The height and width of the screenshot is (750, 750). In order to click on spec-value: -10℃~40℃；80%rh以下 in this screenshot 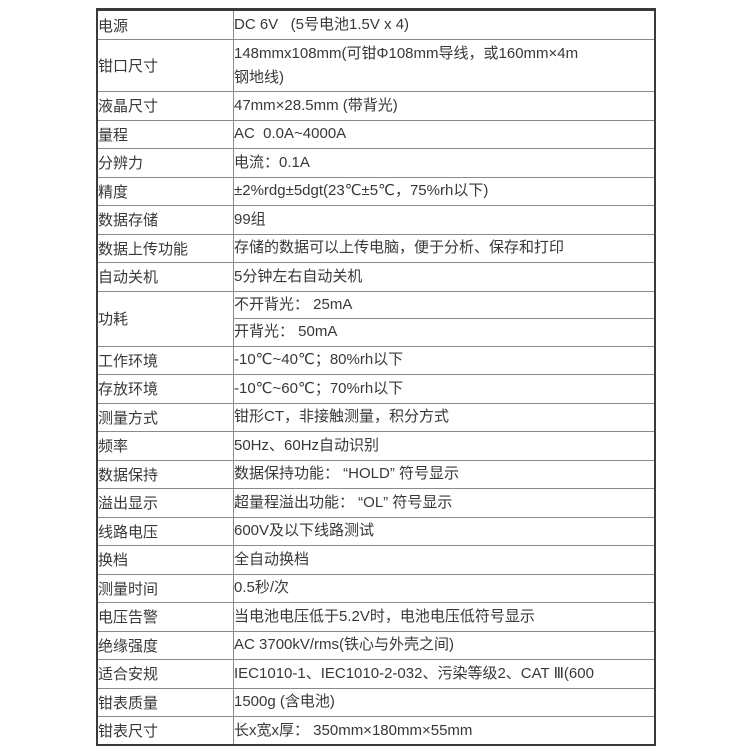, I will do `click(444, 360)`.